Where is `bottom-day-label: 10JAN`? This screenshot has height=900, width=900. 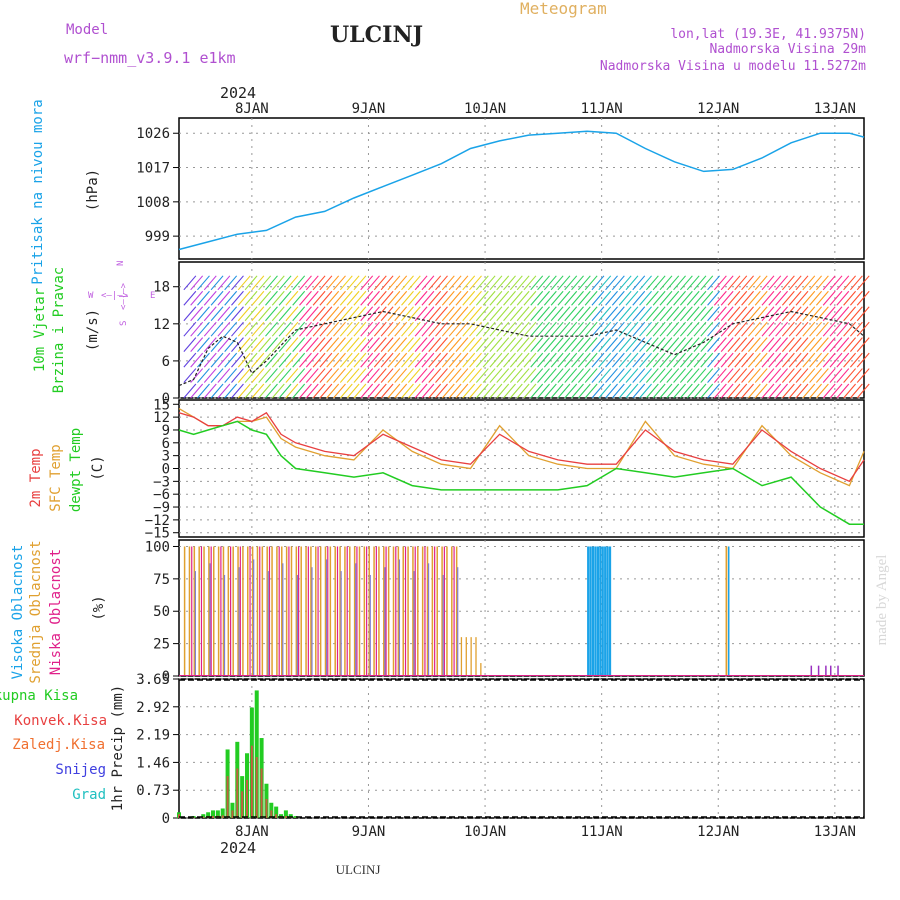 bottom-day-label: 10JAN is located at coordinates (485, 832).